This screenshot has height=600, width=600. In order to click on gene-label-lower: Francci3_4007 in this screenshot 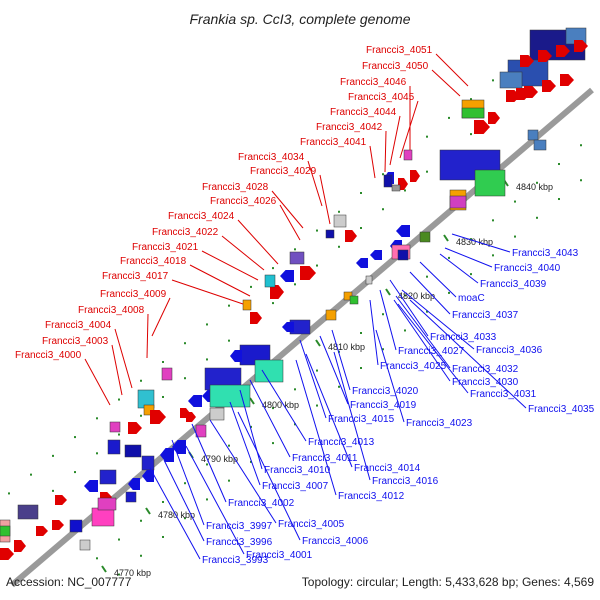, I will do `click(295, 486)`.